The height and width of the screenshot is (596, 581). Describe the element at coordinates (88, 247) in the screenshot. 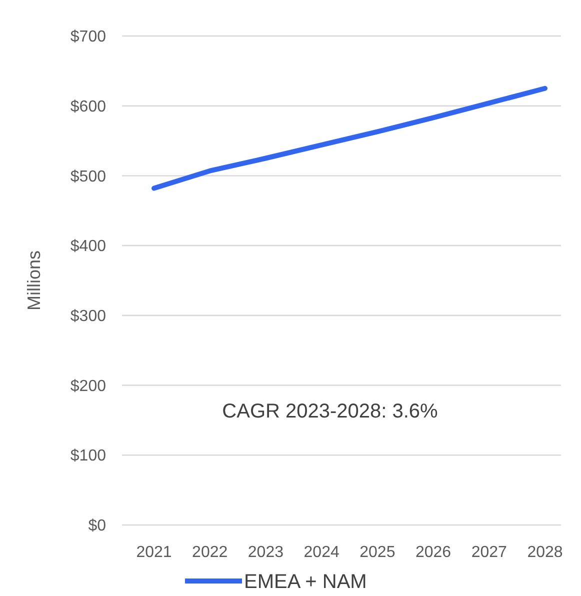

I see `y-tick-label: $400` at that location.